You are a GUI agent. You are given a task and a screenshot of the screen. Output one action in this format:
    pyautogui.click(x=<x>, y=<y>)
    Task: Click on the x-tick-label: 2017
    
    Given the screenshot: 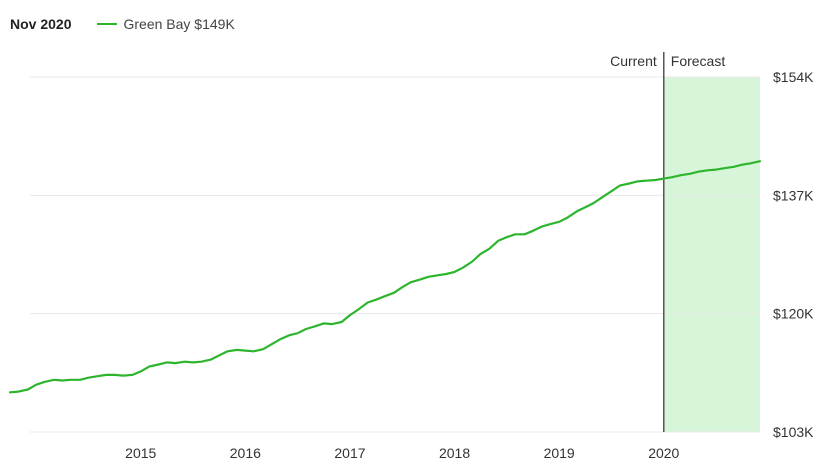 What is the action you would take?
    pyautogui.click(x=349, y=453)
    